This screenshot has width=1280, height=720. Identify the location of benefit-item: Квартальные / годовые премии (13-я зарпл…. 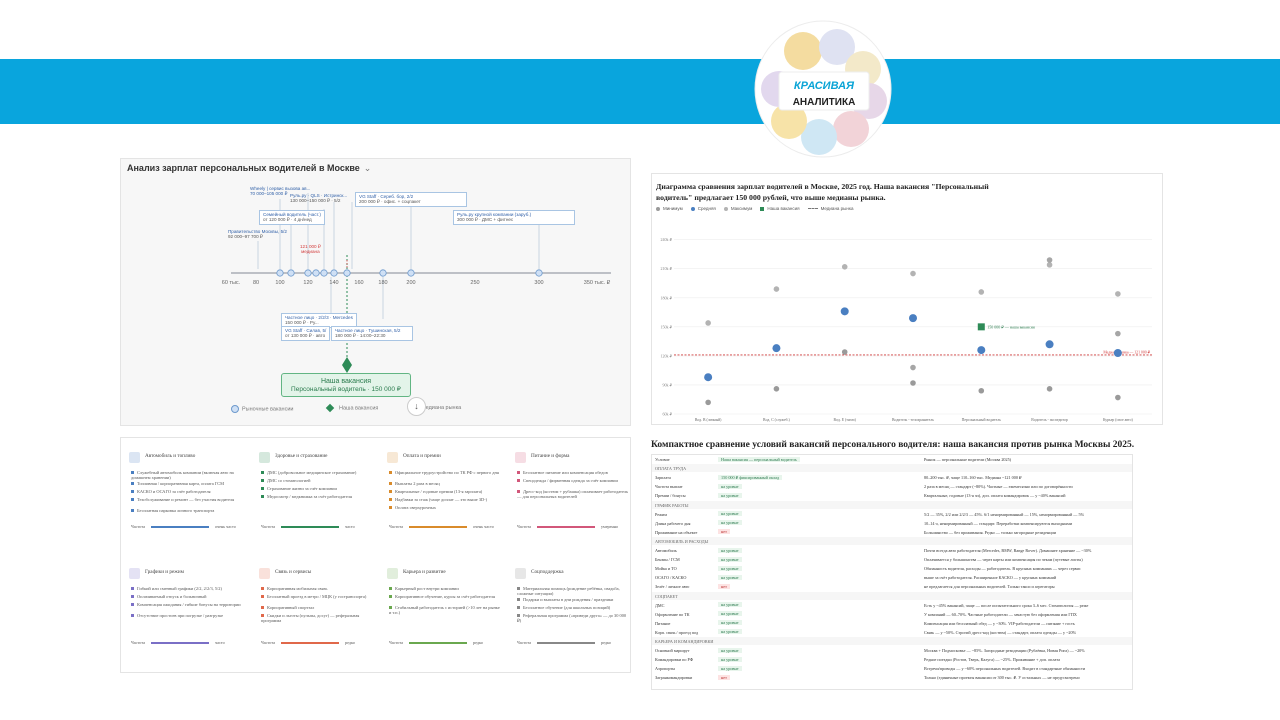
(445, 491).